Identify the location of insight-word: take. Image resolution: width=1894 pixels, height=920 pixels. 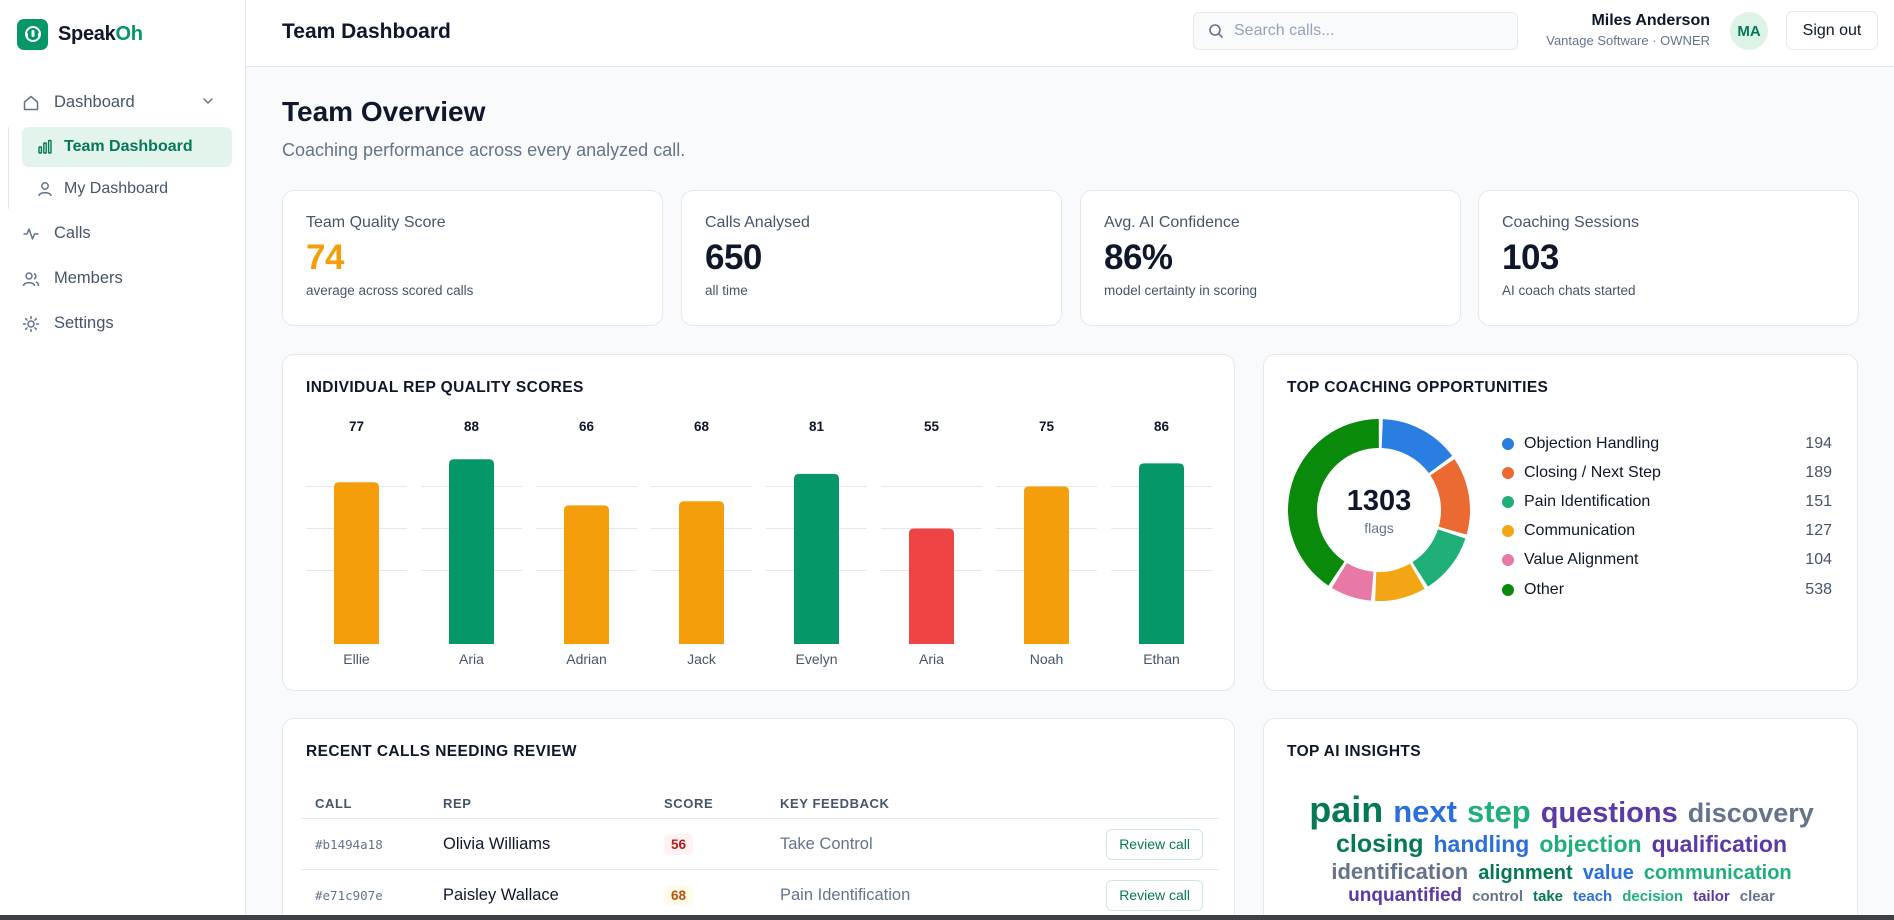
(1548, 897).